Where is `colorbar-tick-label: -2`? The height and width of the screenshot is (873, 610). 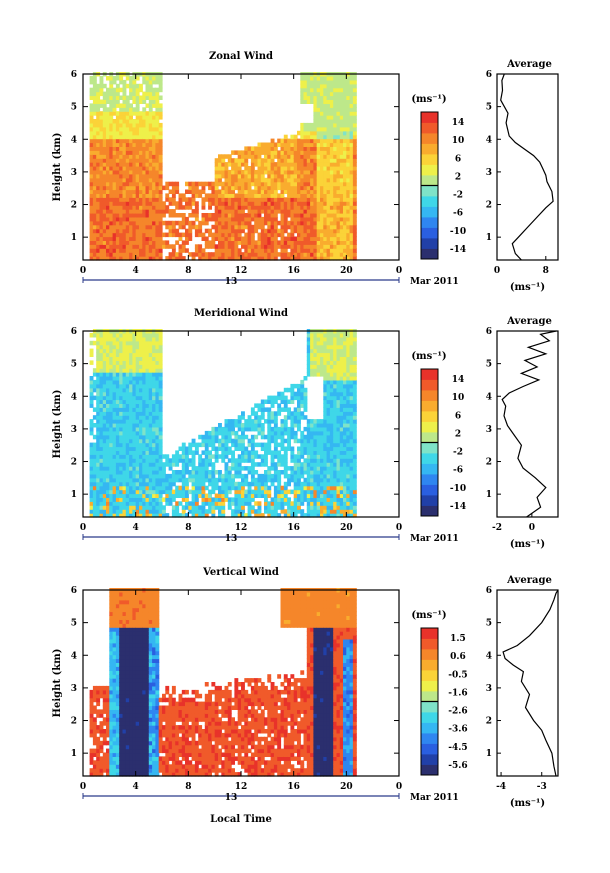
colorbar-tick-label: -2 is located at coordinates (458, 196).